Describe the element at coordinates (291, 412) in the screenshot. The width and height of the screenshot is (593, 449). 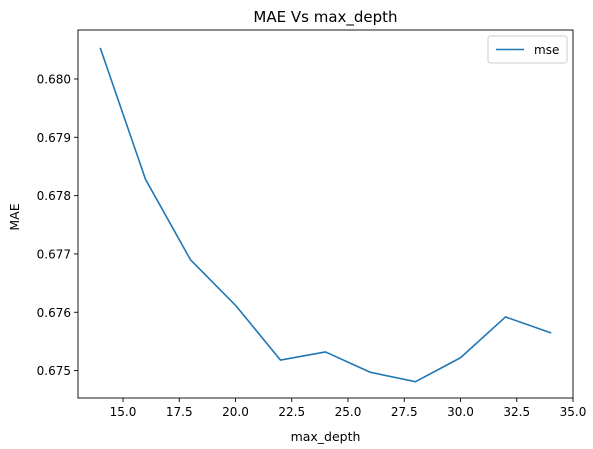
I see `x-tick-label: 22.5` at that location.